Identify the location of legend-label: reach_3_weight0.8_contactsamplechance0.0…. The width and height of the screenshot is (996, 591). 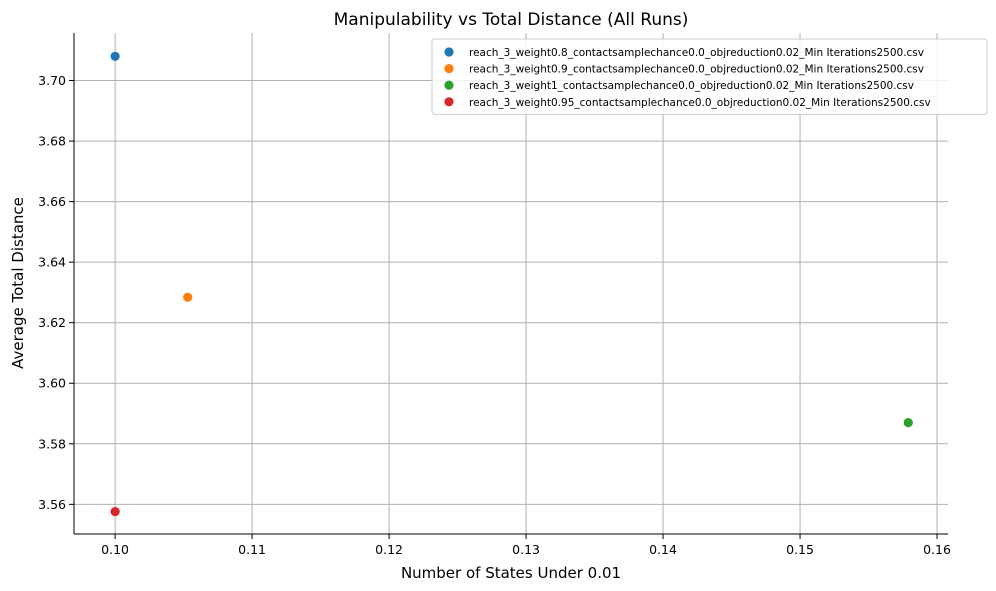
(696, 53).